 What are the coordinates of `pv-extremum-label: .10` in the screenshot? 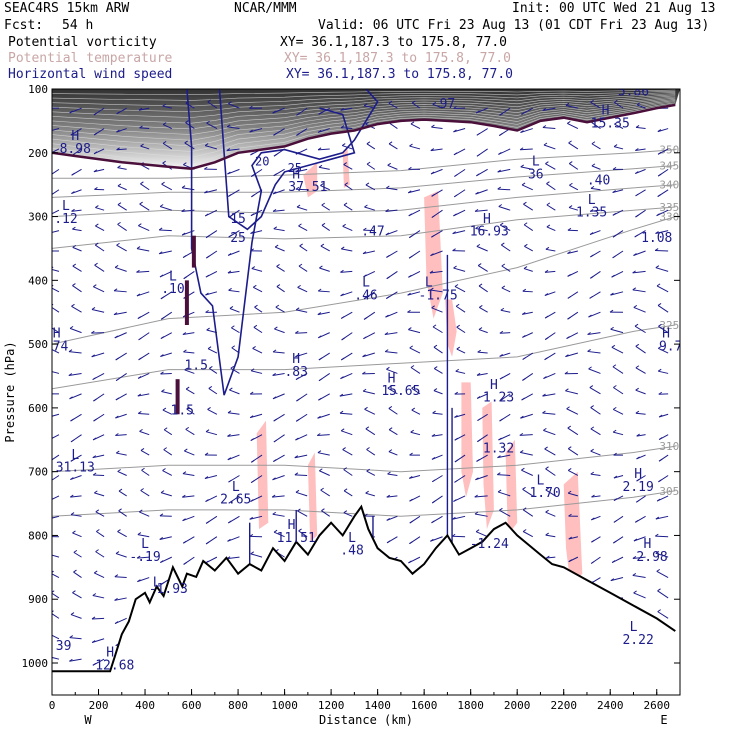 It's located at (172, 289).